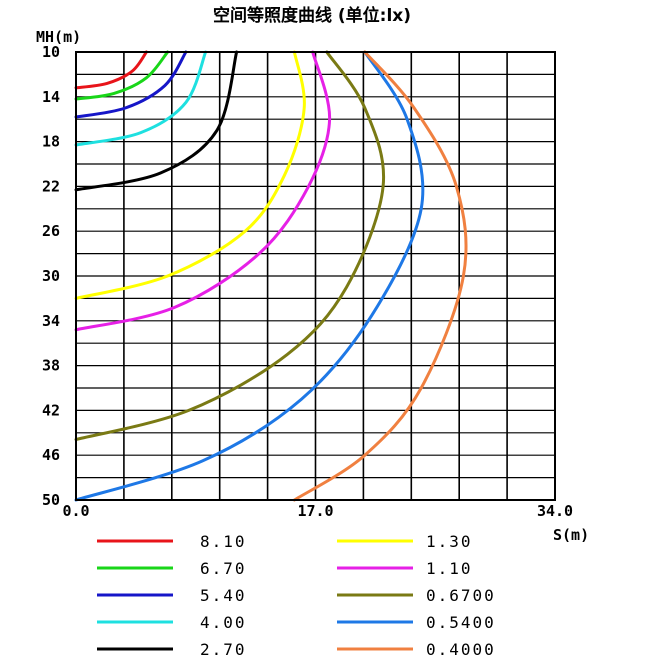  Describe the element at coordinates (449, 568) in the screenshot. I see `legend-label: 1.10` at that location.